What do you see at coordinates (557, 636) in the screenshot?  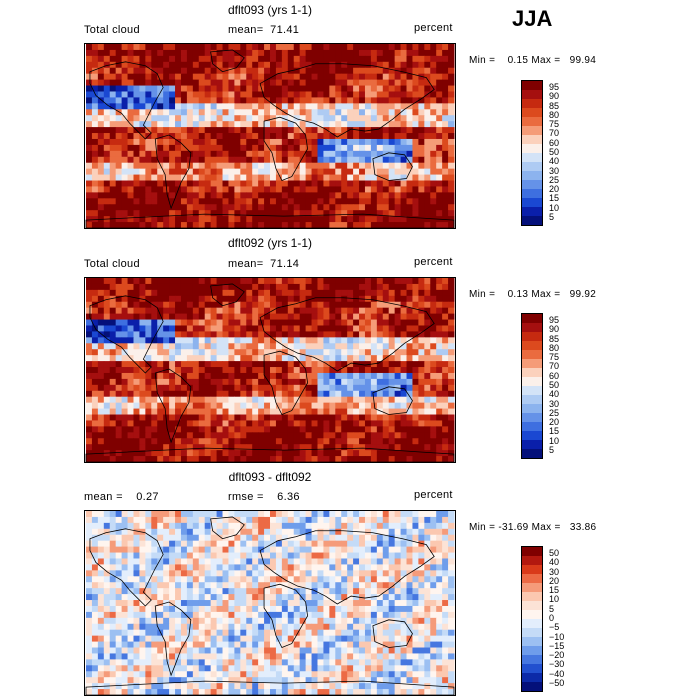 I see `colorbar-label: −10` at bounding box center [557, 636].